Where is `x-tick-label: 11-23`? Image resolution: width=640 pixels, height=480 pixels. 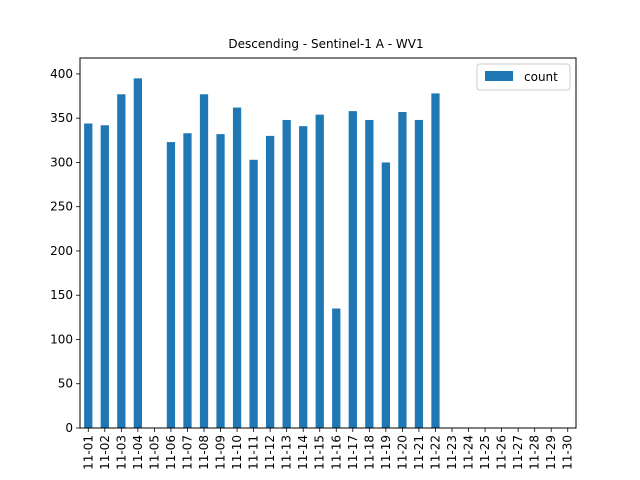
x-tick-label: 11-23 is located at coordinates (452, 452).